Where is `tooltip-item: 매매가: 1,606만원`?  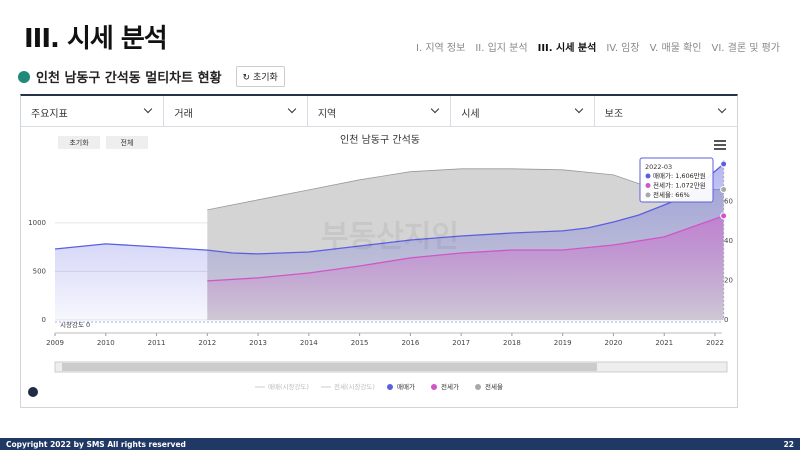
tooltip-item: 매매가: 1,606만원 is located at coordinates (679, 175).